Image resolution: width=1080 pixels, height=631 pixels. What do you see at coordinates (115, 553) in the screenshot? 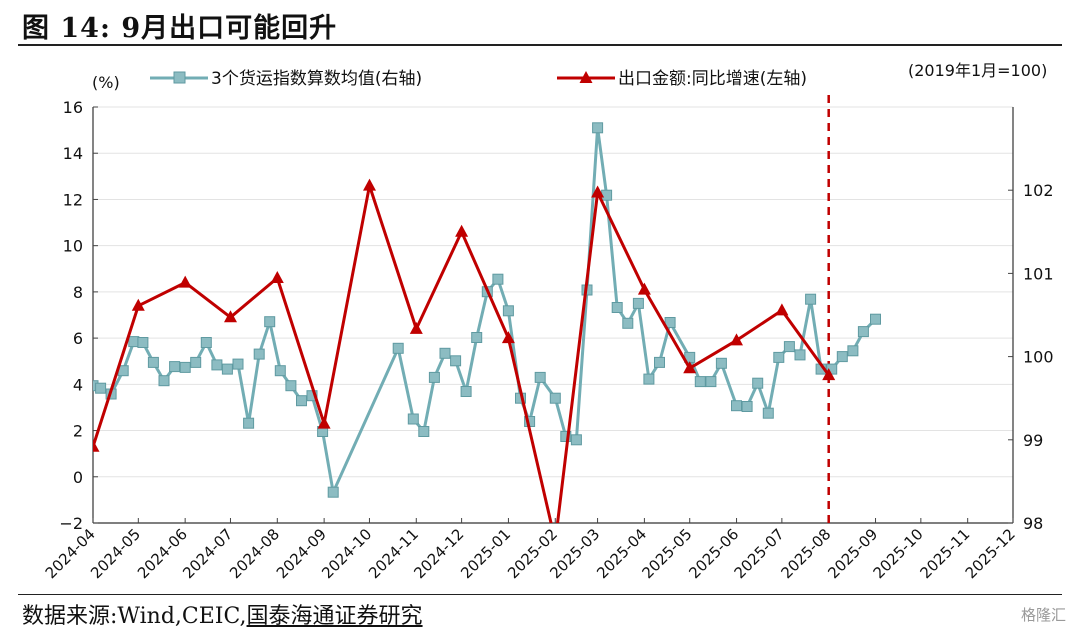
I see `x-tick-label: 2024-05` at bounding box center [115, 553].